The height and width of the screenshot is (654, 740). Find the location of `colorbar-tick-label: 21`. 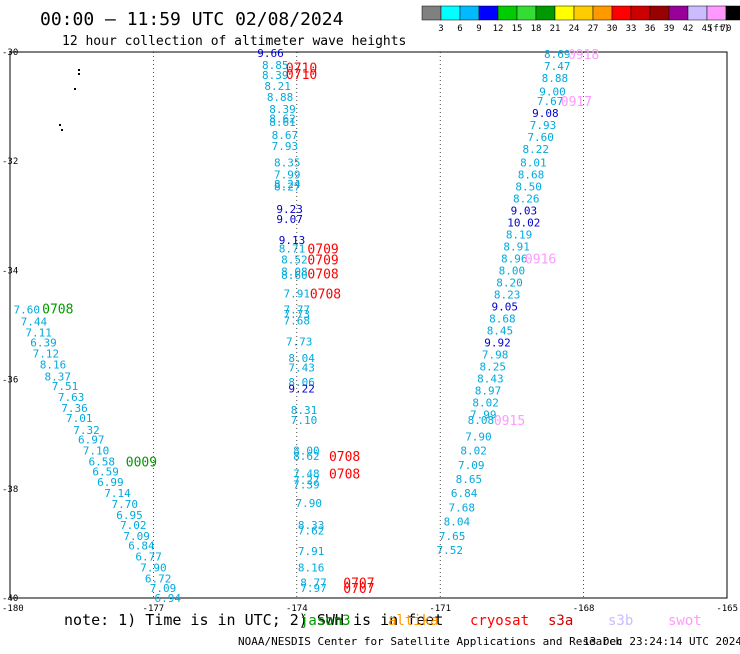

colorbar-tick-label: 21 is located at coordinates (555, 29).